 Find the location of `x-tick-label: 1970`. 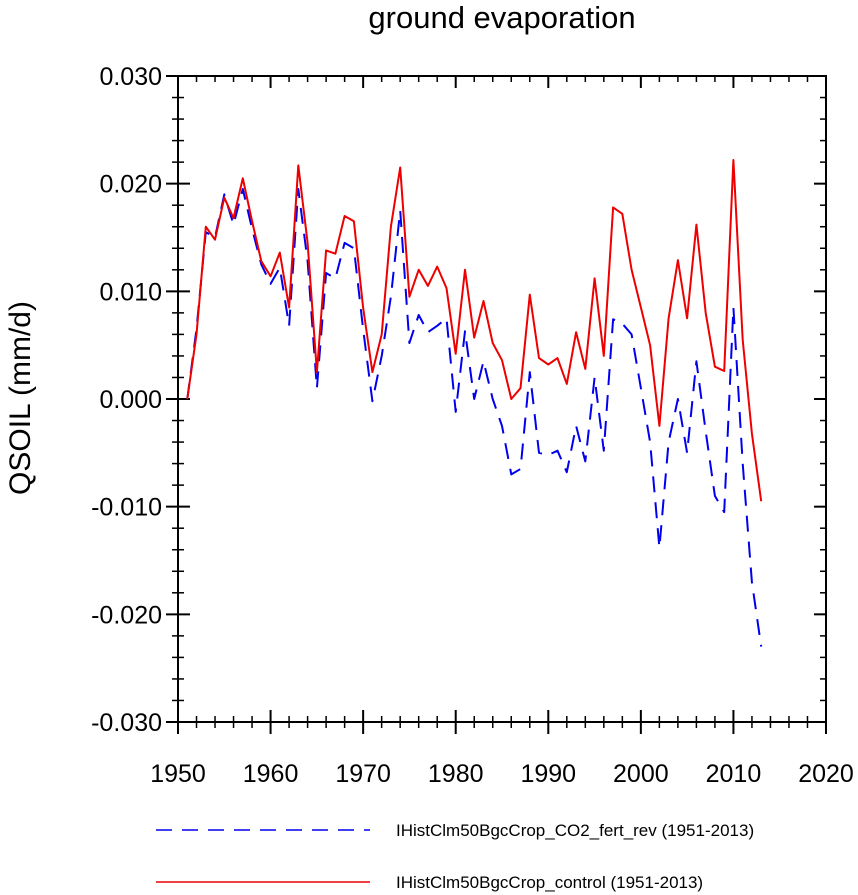

x-tick-label: 1970 is located at coordinates (363, 774).